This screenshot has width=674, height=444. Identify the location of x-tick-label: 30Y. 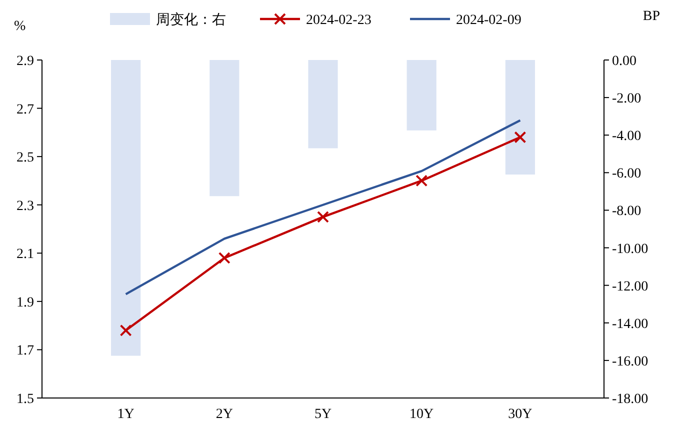
(520, 414).